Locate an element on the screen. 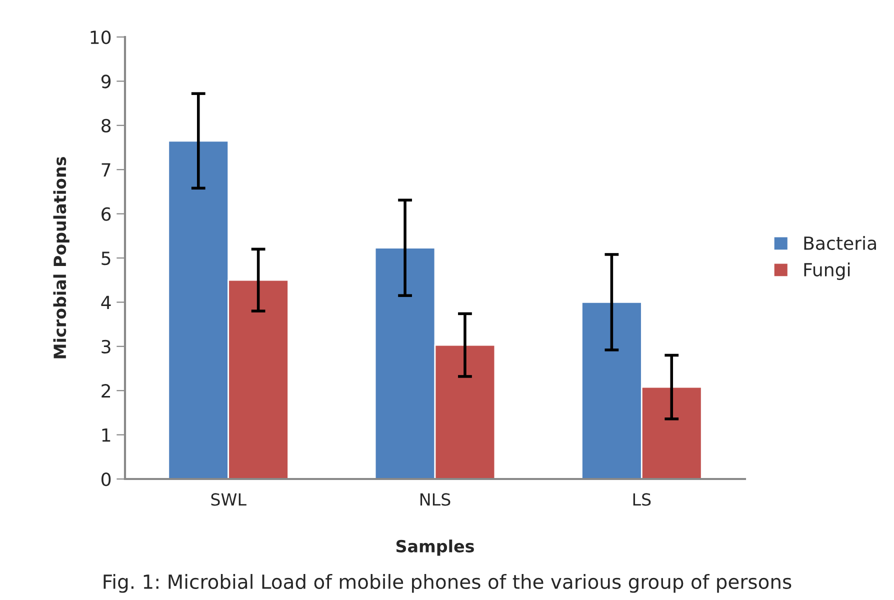 This screenshot has height=600, width=894. y-tick-label: 4 is located at coordinates (106, 303).